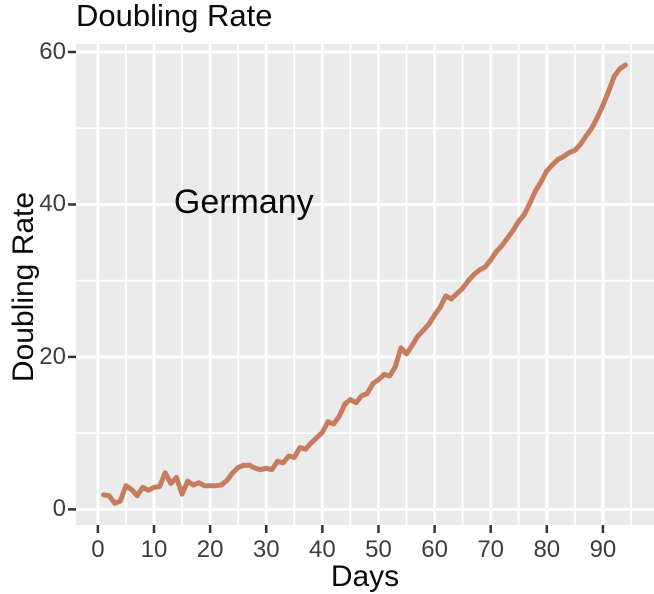 The height and width of the screenshot is (594, 654). Describe the element at coordinates (322, 549) in the screenshot. I see `x-tick-label: 40` at that location.